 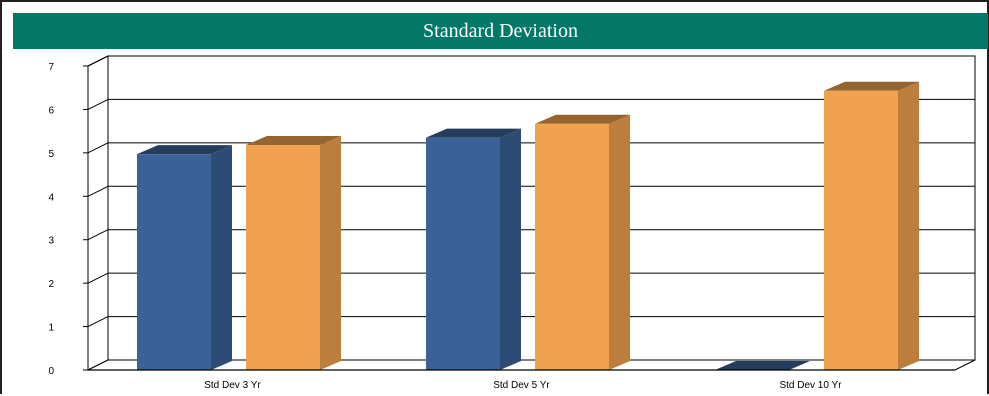 I want to click on y-tick-label: 6, so click(x=51, y=110).